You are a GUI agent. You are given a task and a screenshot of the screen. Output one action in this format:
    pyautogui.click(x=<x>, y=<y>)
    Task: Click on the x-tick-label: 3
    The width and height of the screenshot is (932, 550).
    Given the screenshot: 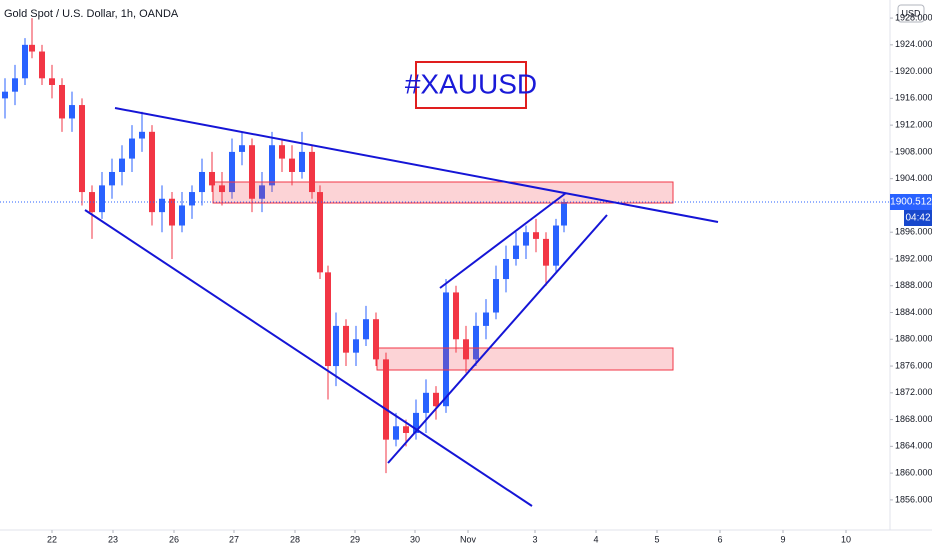 What is the action you would take?
    pyautogui.click(x=534, y=539)
    